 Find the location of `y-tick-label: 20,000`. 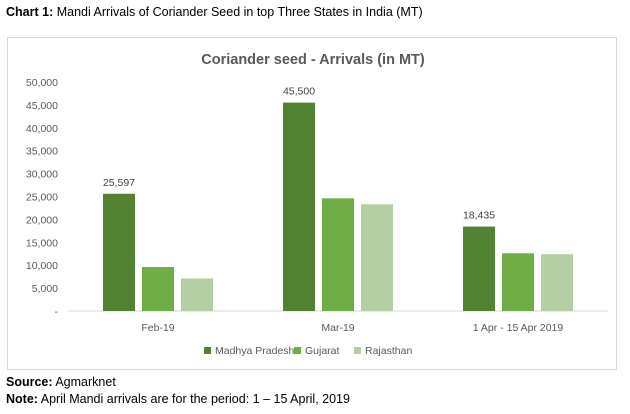

y-tick-label: 20,000 is located at coordinates (42, 220).